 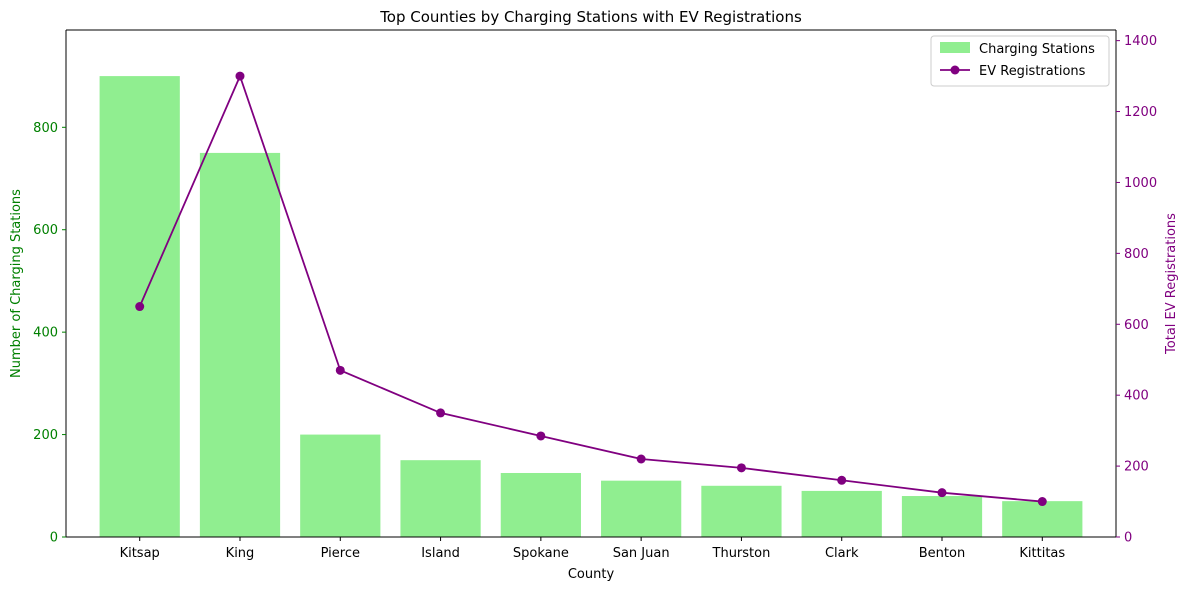 What do you see at coordinates (340, 485) in the screenshot?
I see `bar-pierce` at bounding box center [340, 485].